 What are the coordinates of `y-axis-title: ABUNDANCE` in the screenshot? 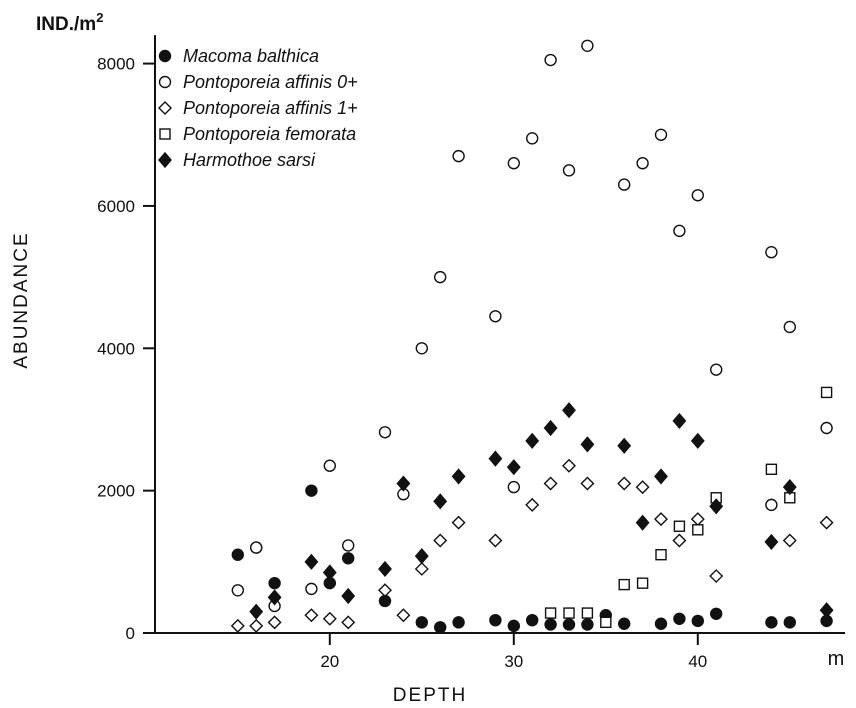 It's located at (21, 299).